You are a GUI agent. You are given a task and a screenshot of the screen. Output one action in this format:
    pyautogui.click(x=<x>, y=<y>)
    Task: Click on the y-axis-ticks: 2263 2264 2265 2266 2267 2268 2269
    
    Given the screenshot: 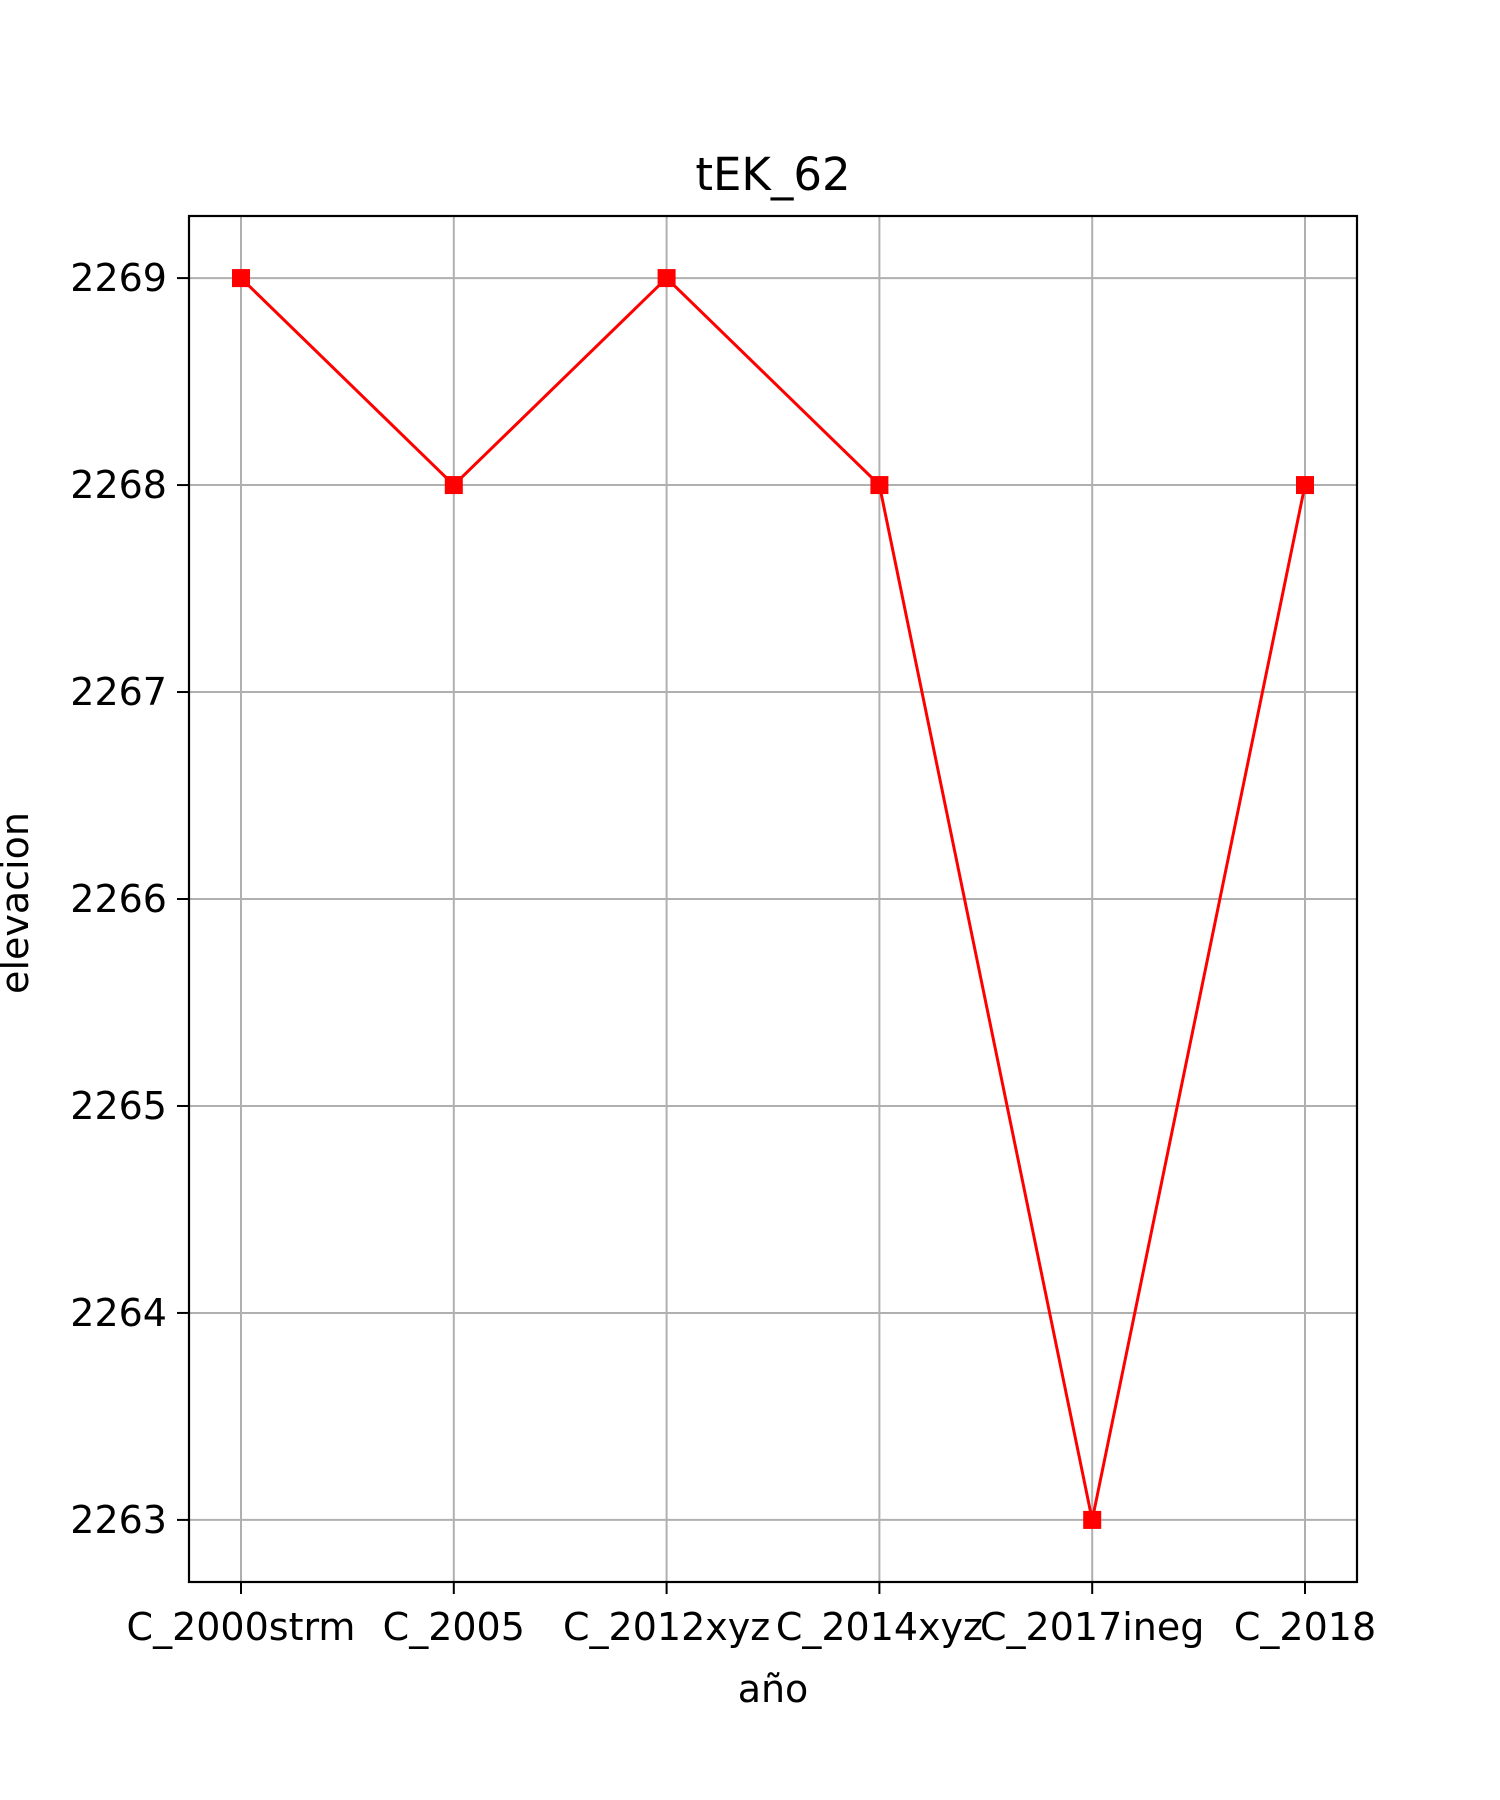 What is the action you would take?
    pyautogui.click(x=129, y=899)
    